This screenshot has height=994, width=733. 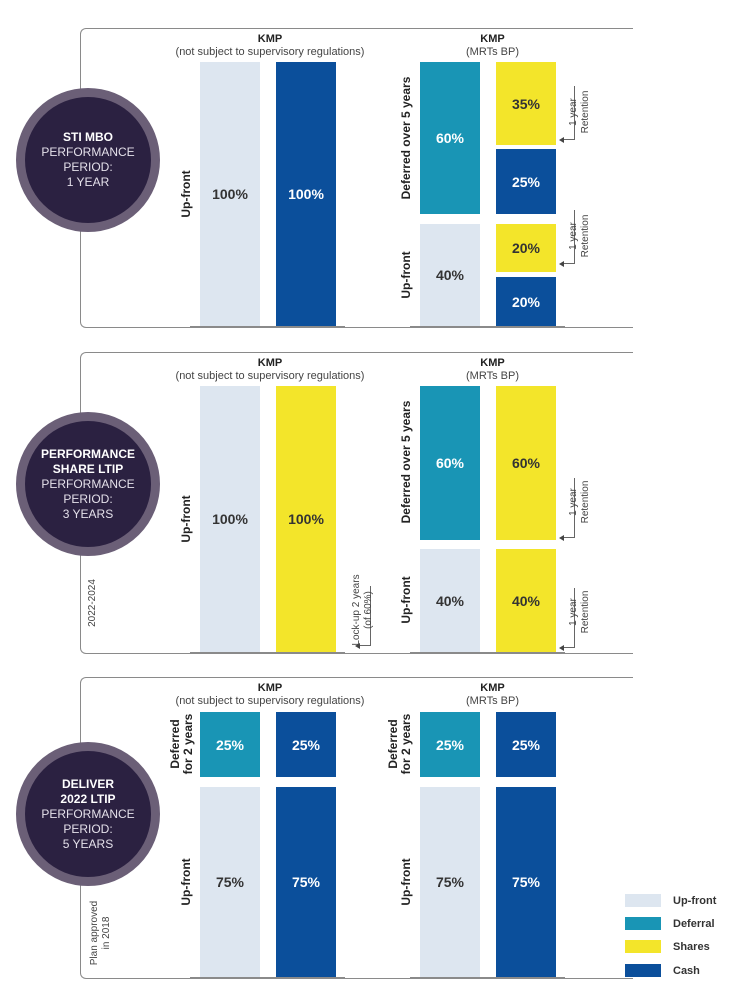 What do you see at coordinates (92, 603) in the screenshot?
I see `plan-period-note: 2022-2024` at bounding box center [92, 603].